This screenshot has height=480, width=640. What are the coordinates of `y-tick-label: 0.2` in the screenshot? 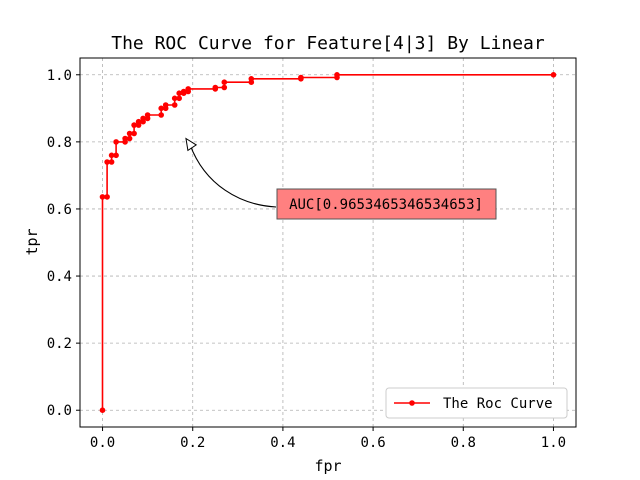 It's located at (59, 344).